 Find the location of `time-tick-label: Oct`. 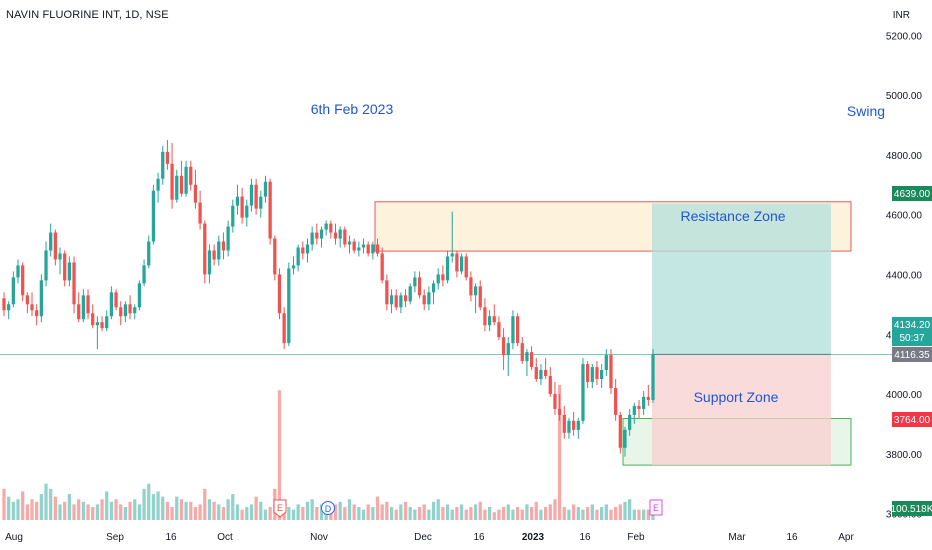

time-tick-label: Oct is located at coordinates (225, 537).